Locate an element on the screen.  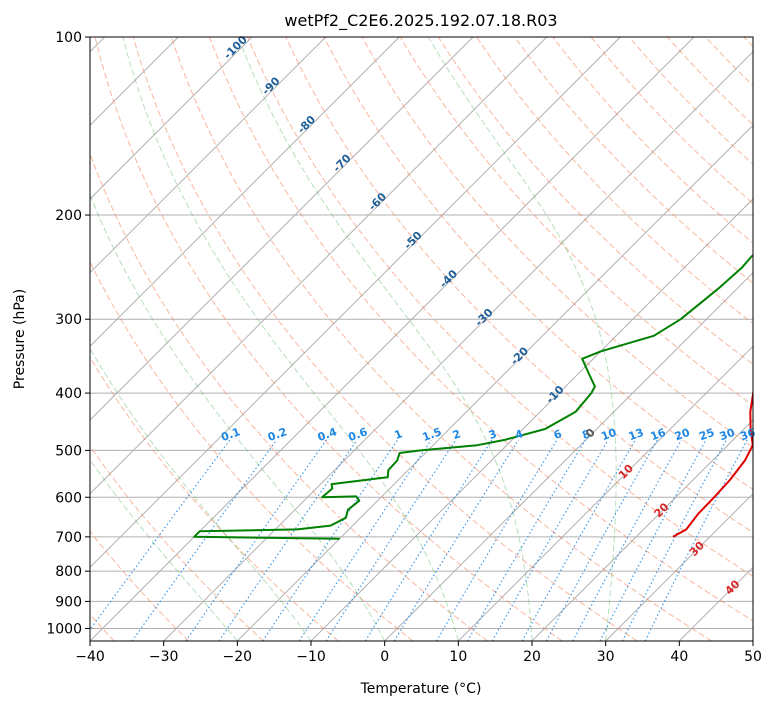
isotherm--90 is located at coordinates (208, 155).